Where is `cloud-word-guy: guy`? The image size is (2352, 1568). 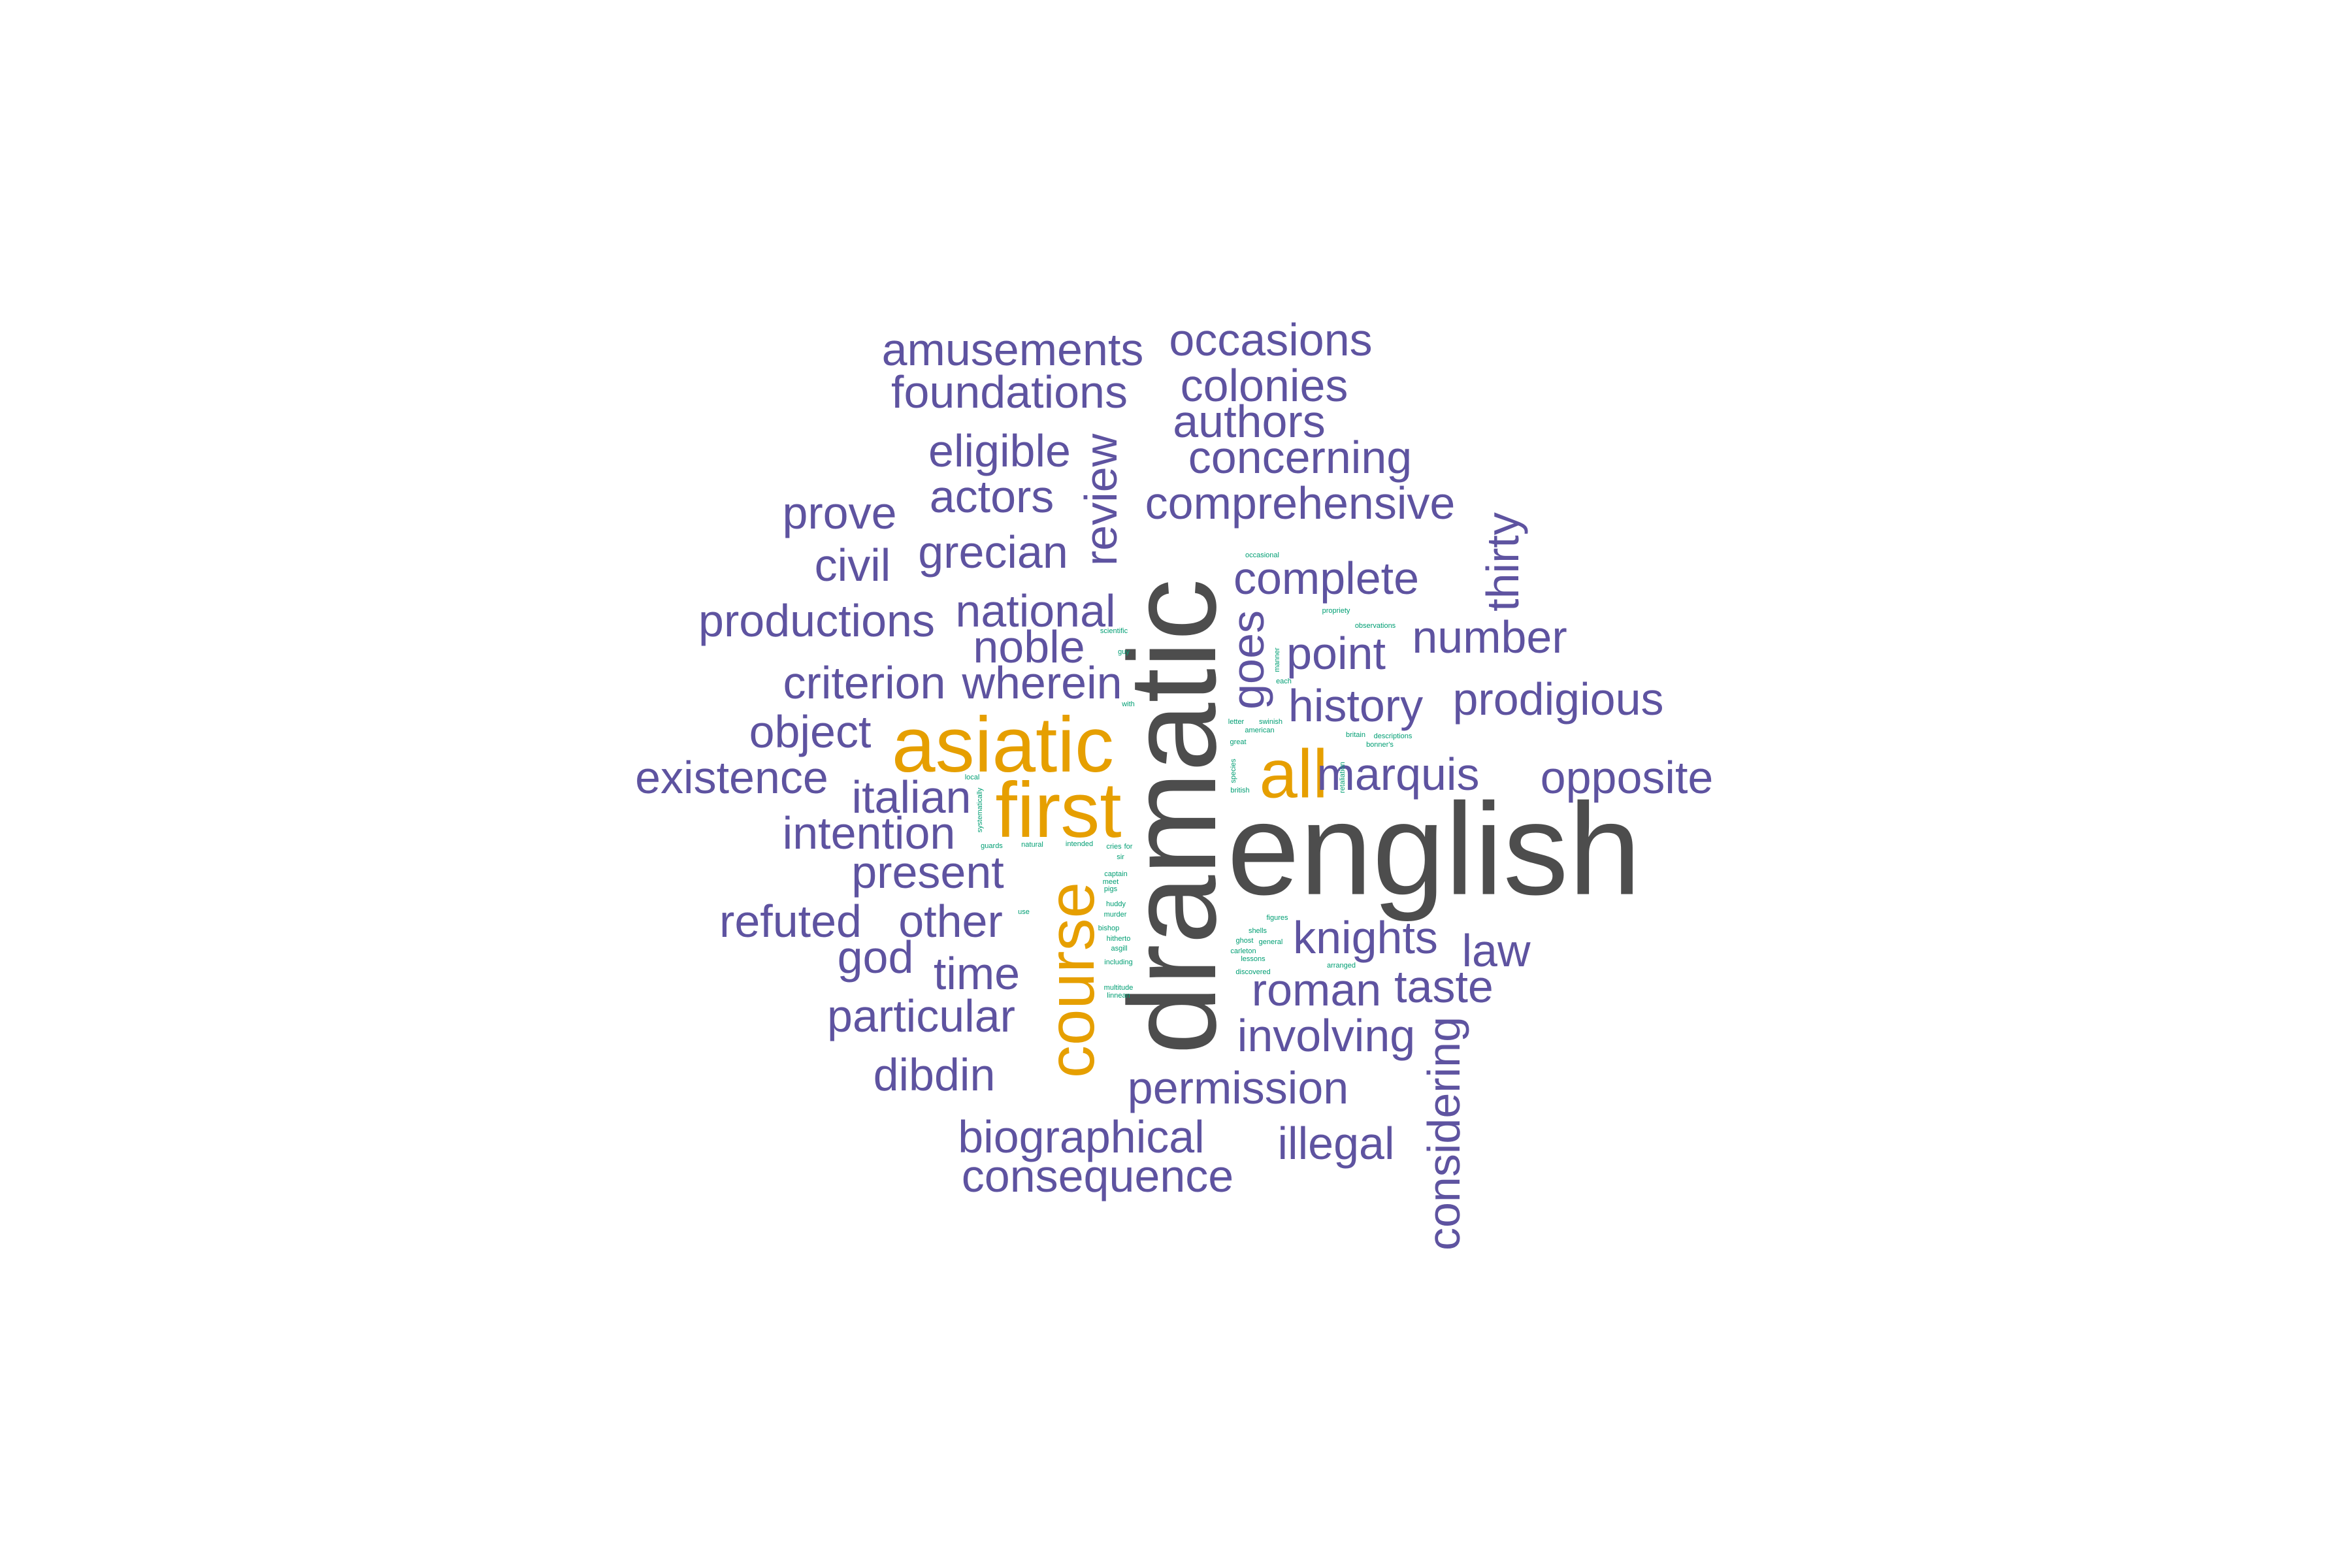
cloud-word-guy: guy is located at coordinates (1124, 652).